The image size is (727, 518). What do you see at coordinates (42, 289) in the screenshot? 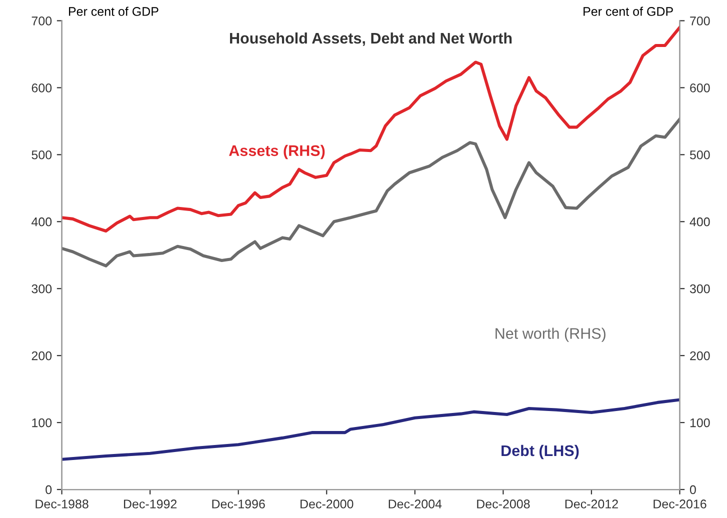
I see `y-tick-label: 300` at bounding box center [42, 289].